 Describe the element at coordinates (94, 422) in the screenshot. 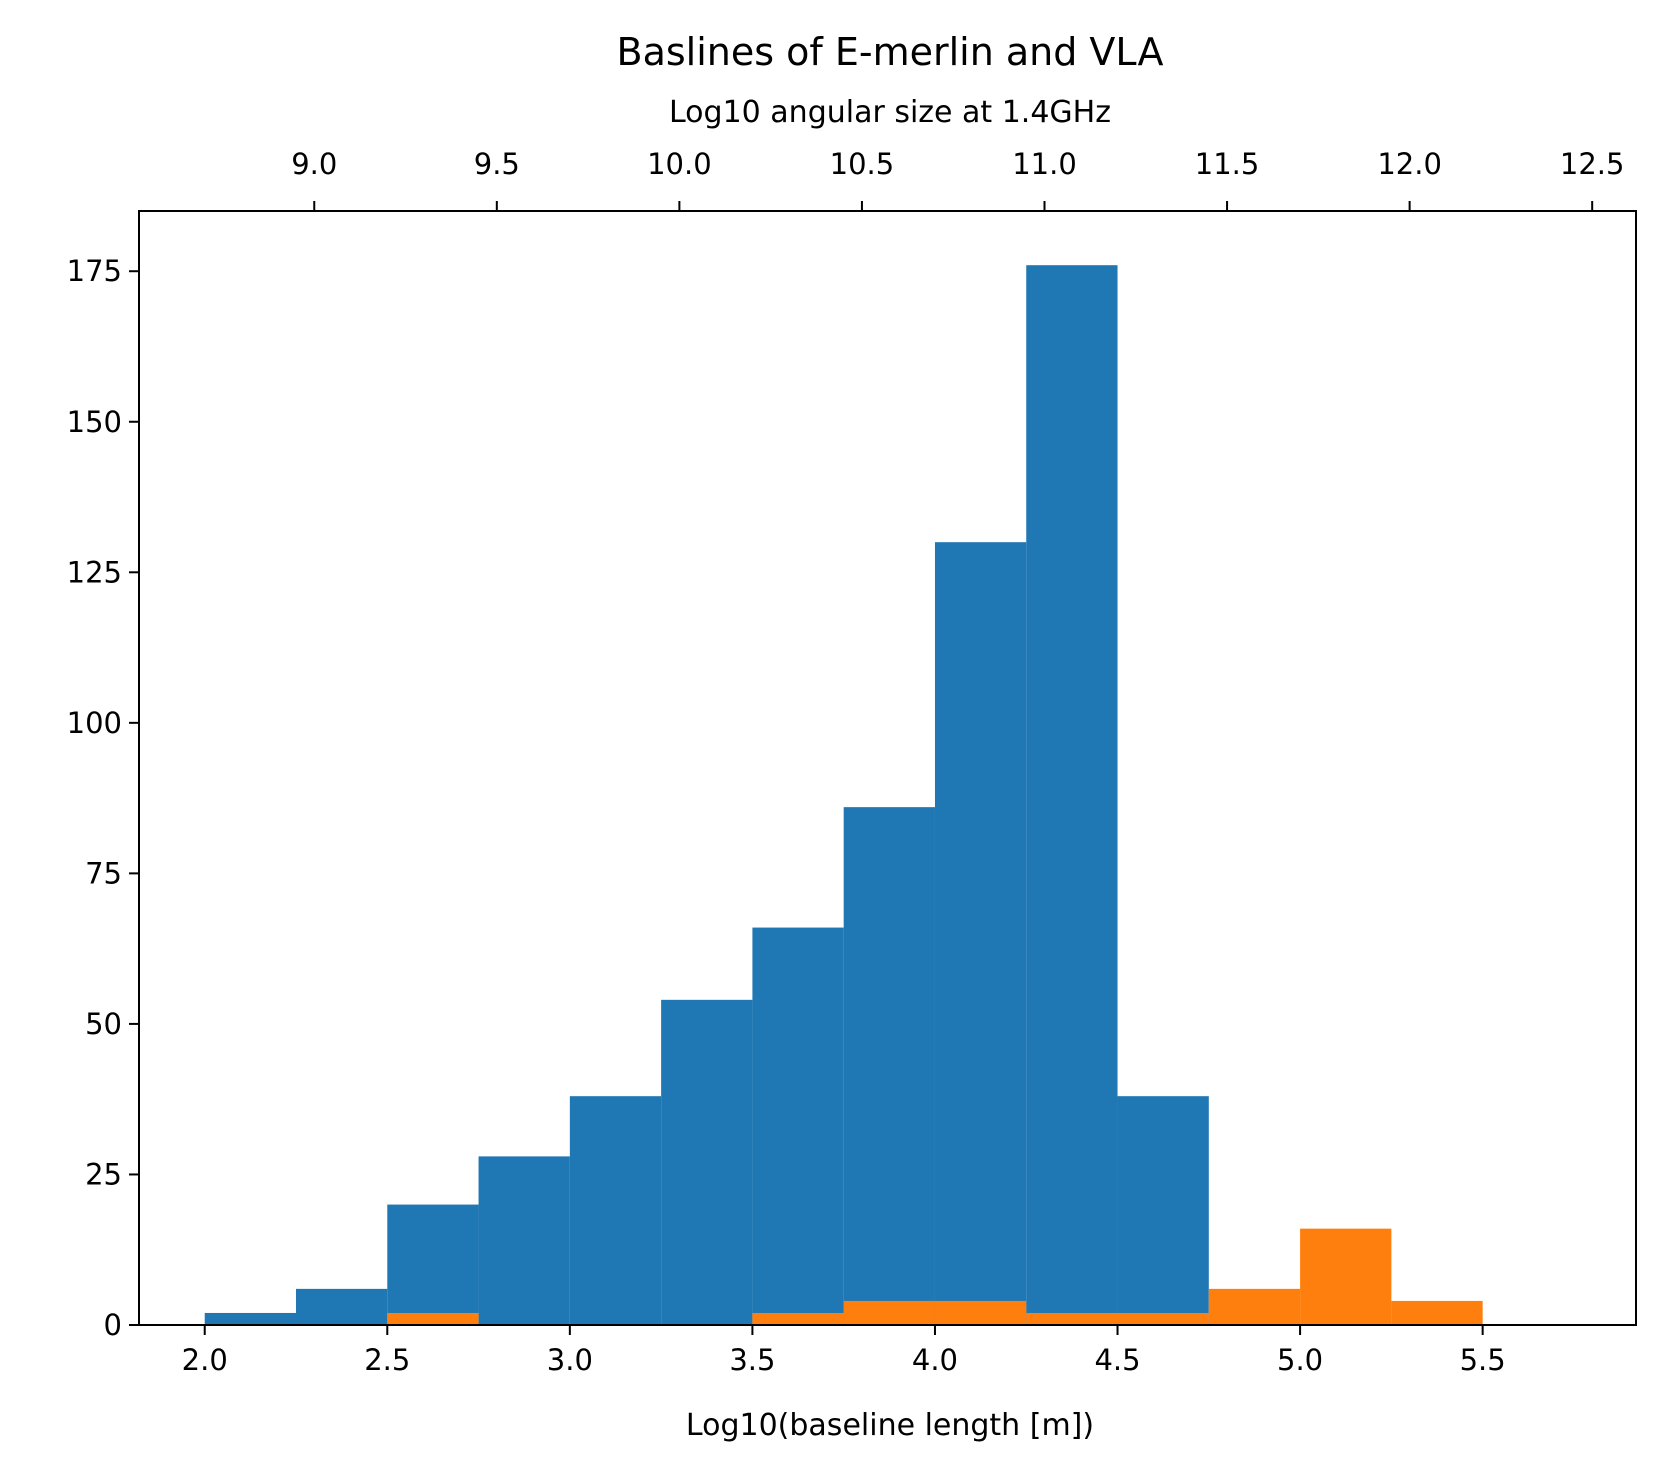

I see `y-tick-label: 150` at that location.